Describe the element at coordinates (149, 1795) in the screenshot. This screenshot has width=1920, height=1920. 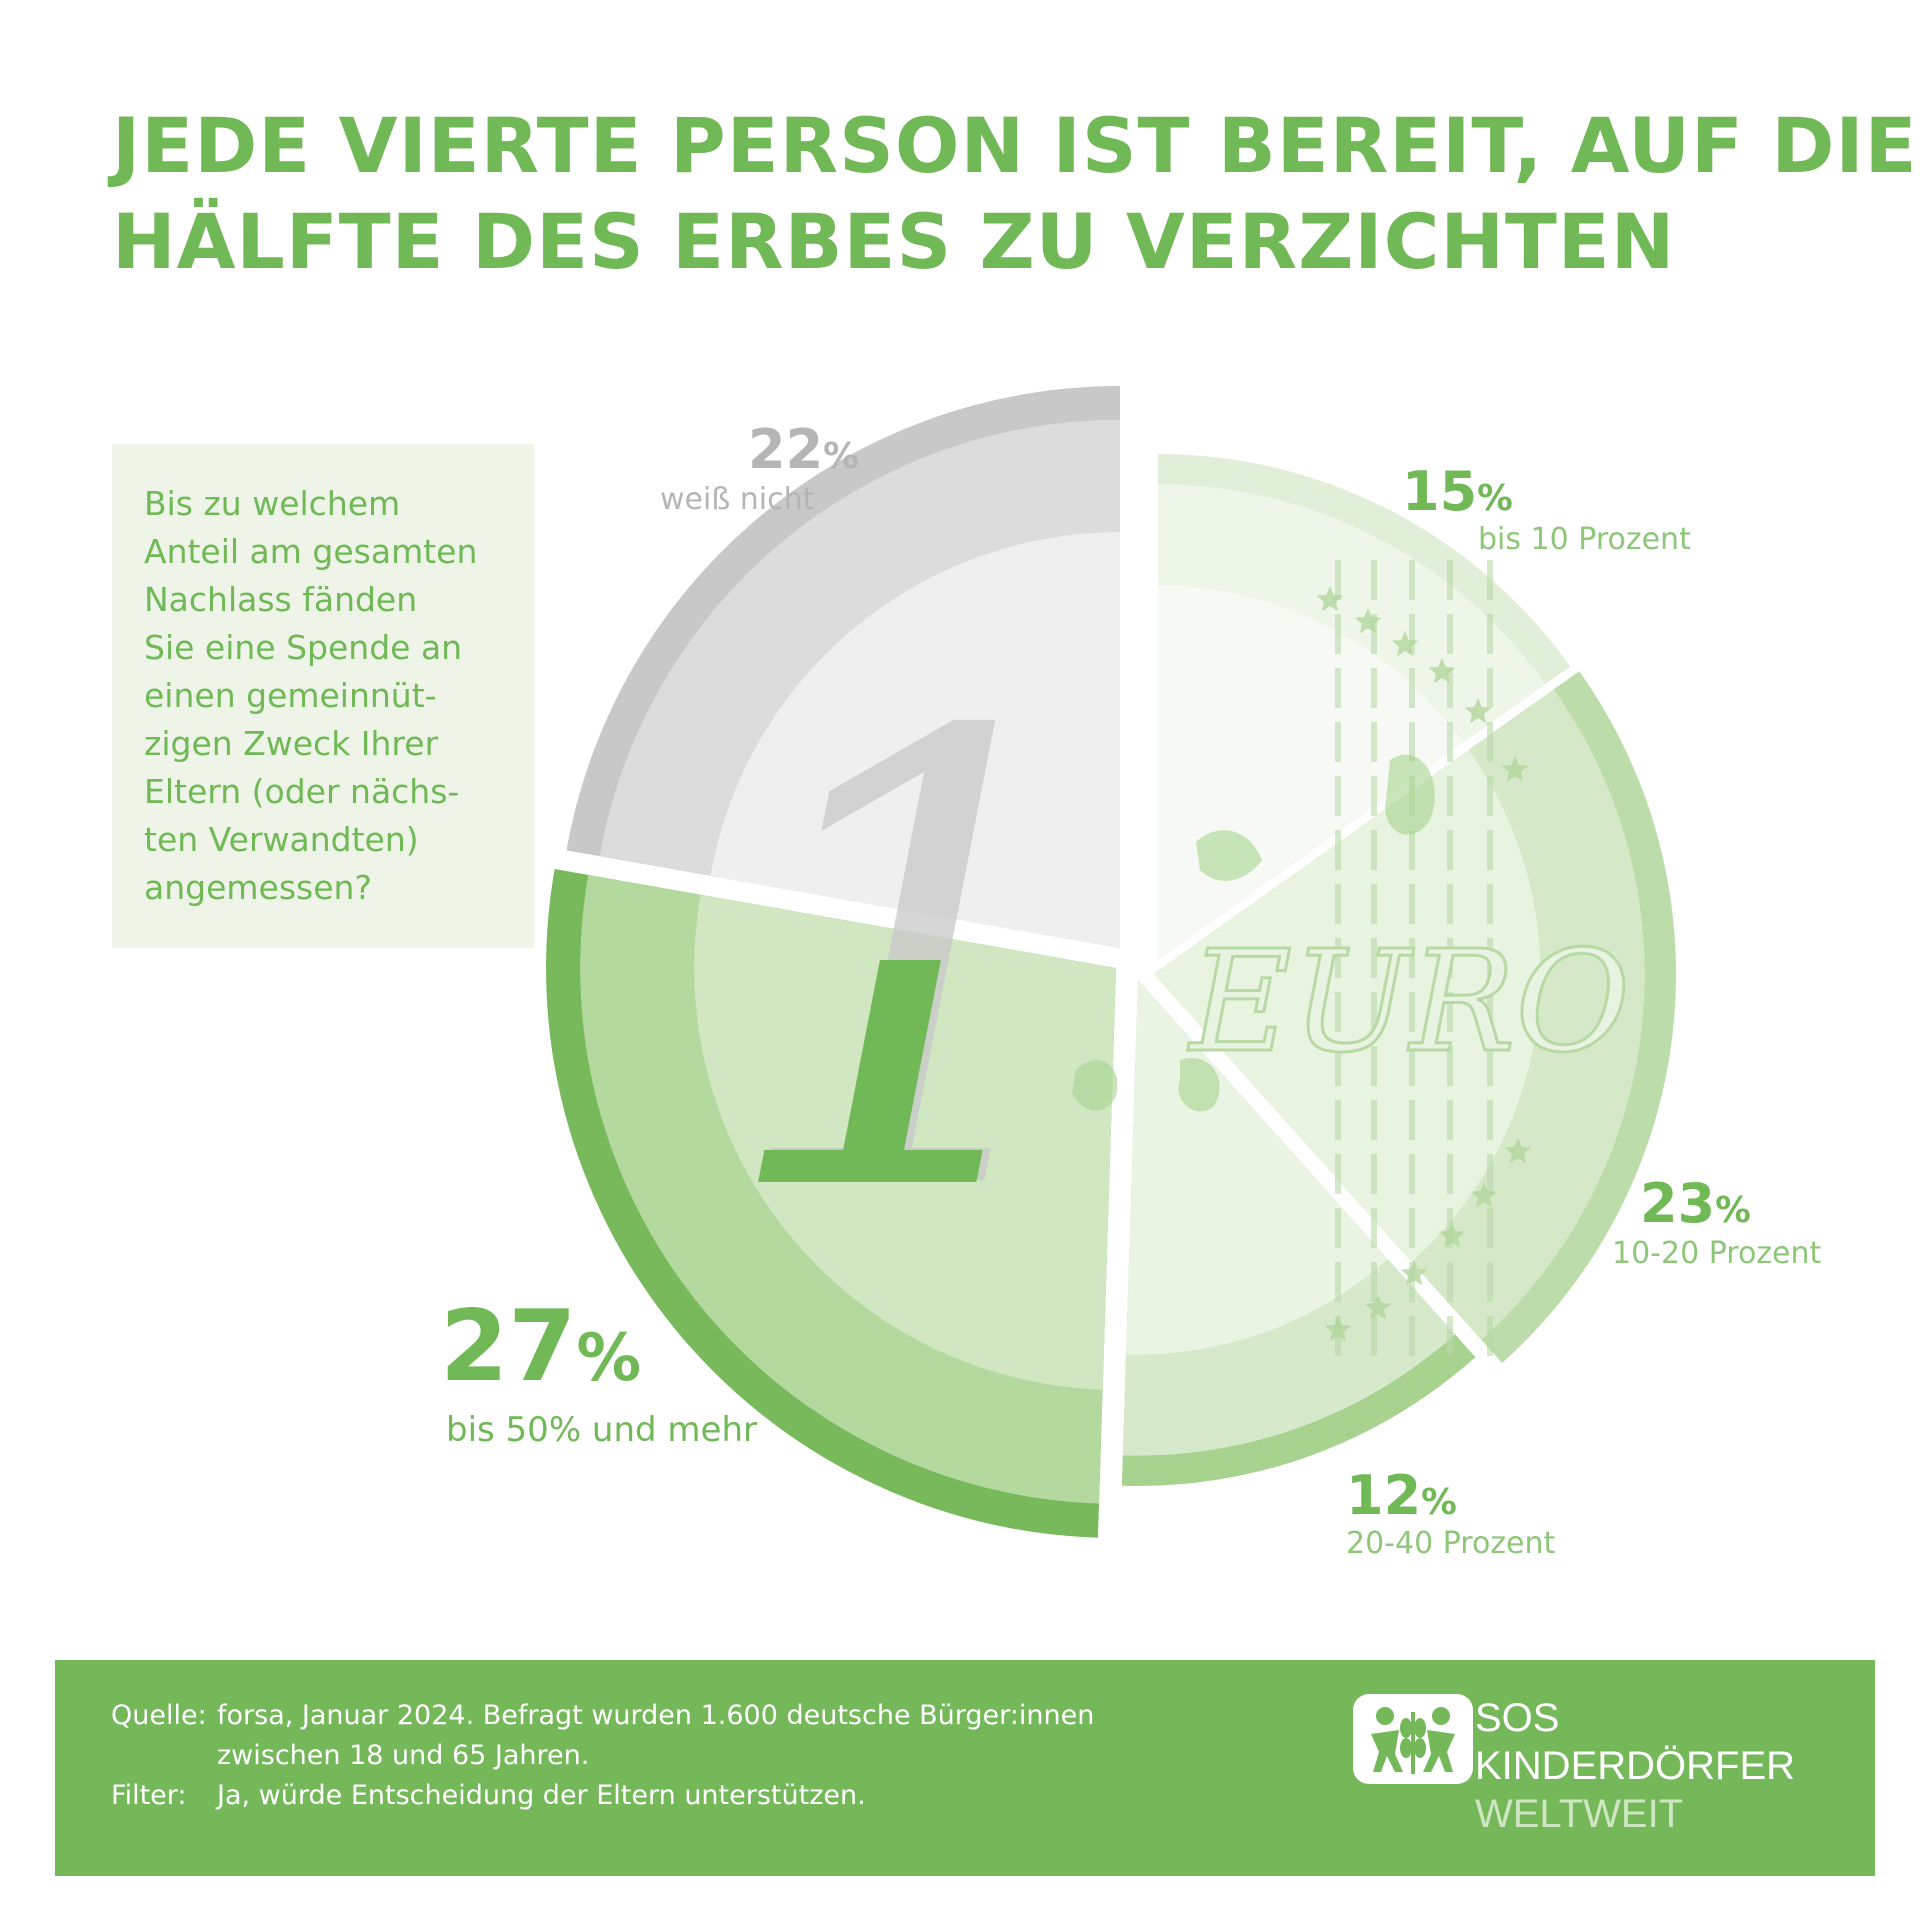
I see `filter-key: Filter:` at that location.